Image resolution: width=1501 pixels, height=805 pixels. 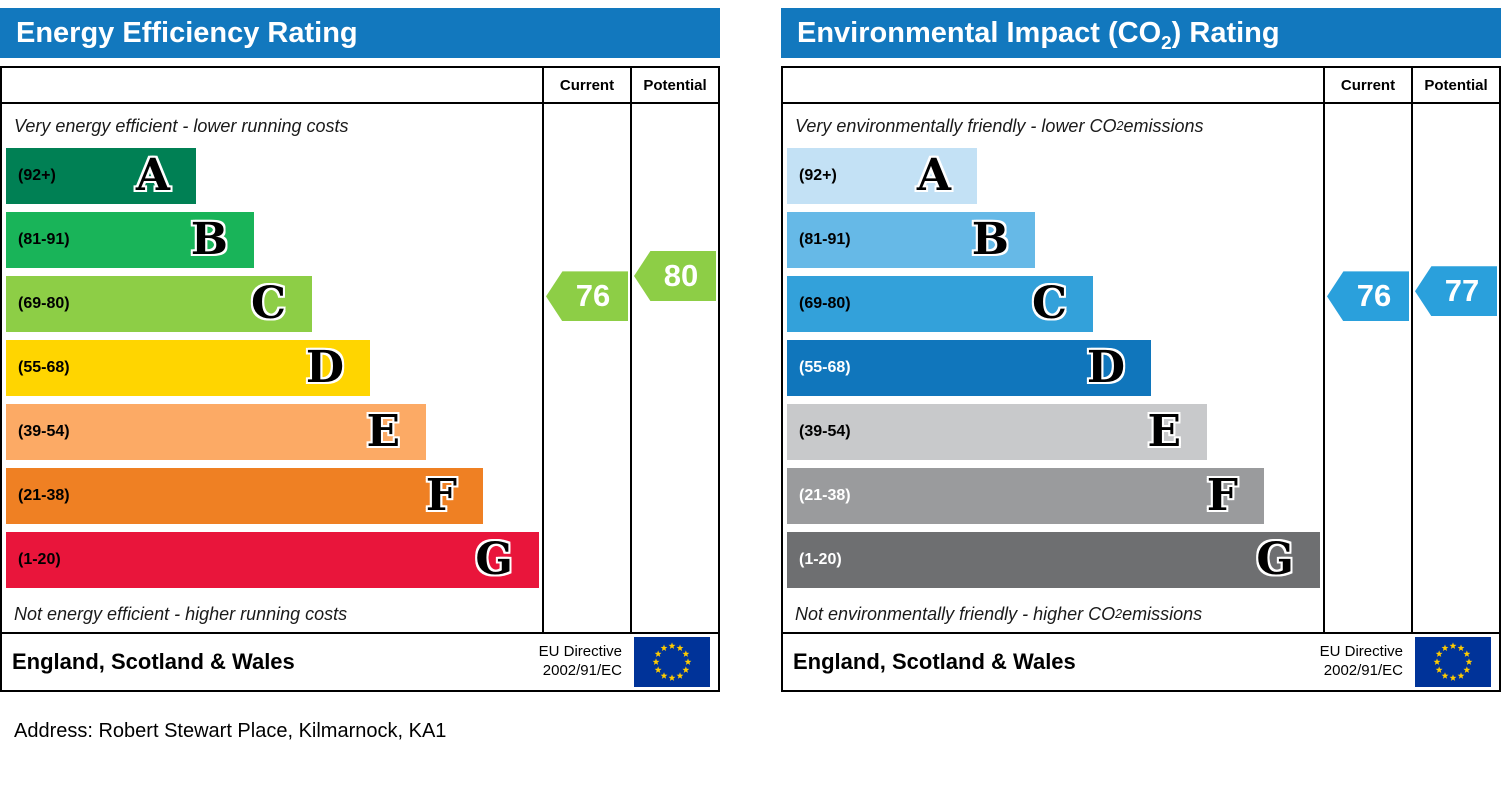 I want to click on panel-title: Energy Efficiency Rating, so click(x=187, y=33).